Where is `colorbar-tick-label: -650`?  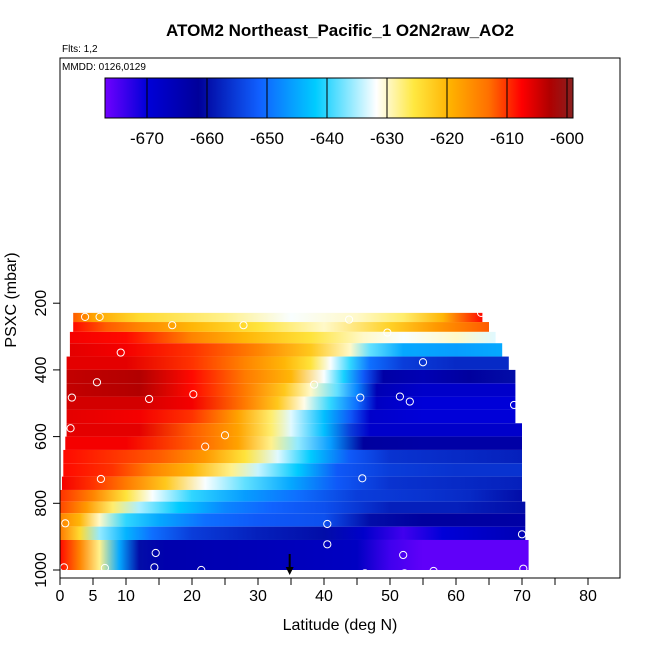
colorbar-tick-label: -650 is located at coordinates (267, 138).